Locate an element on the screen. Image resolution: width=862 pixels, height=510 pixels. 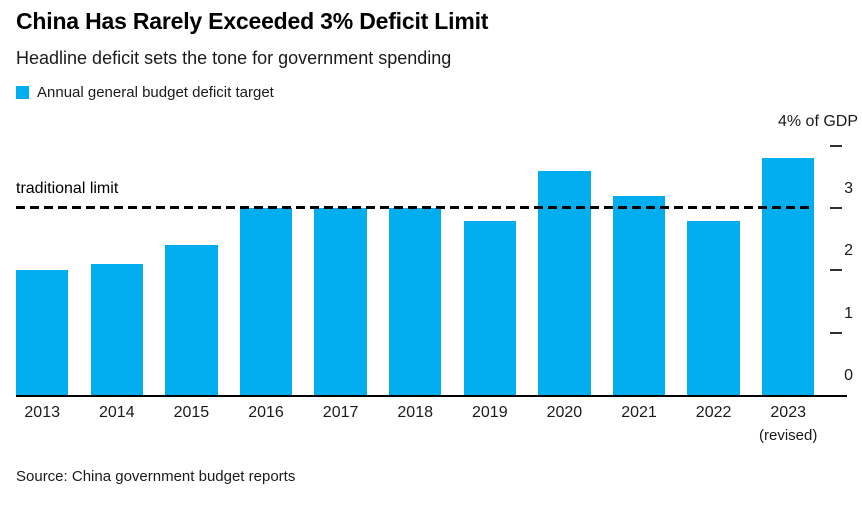
legend: Annual general budget deficit target is located at coordinates (145, 92).